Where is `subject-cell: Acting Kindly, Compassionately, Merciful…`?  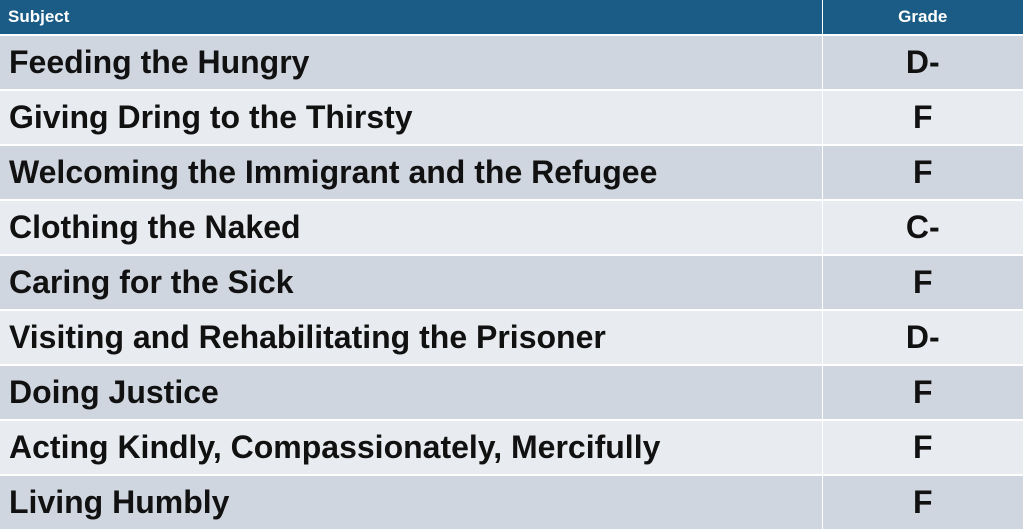 subject-cell: Acting Kindly, Compassionately, Merciful… is located at coordinates (411, 448).